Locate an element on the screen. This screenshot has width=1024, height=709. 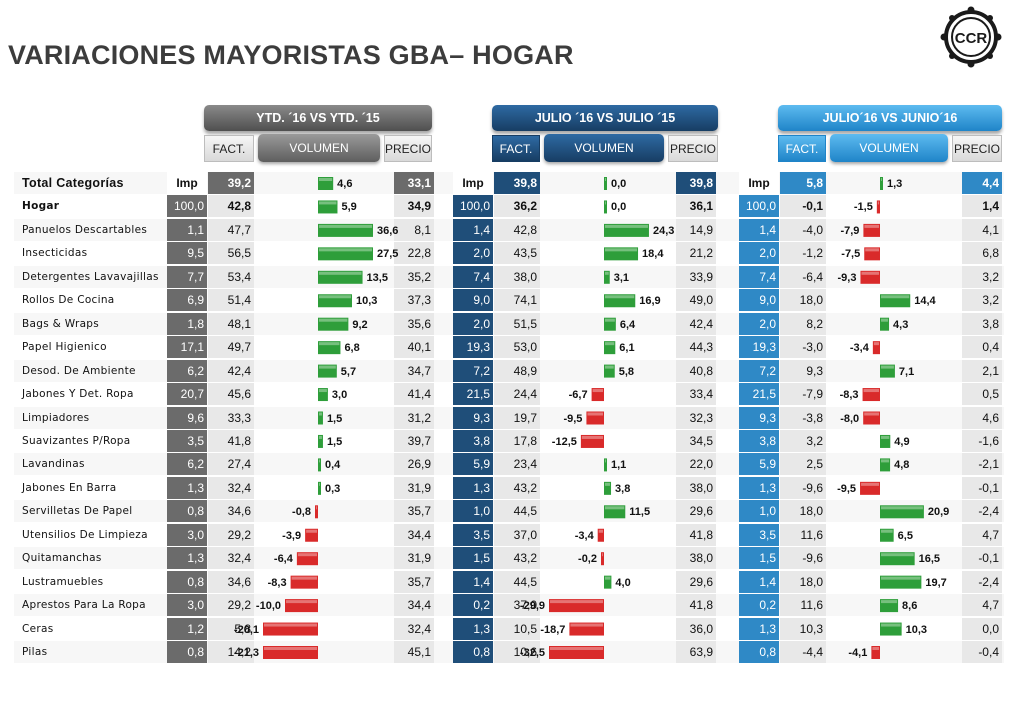
imp-cell: 9,6 is located at coordinates (187, 417).